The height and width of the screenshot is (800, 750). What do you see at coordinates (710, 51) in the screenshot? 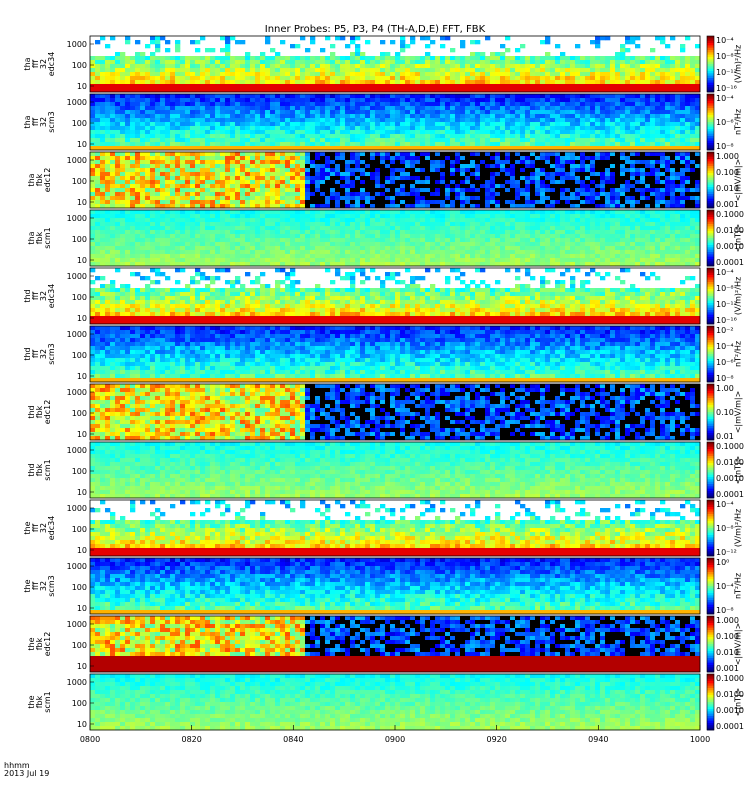
I see `colorbar-swatch` at bounding box center [710, 51].